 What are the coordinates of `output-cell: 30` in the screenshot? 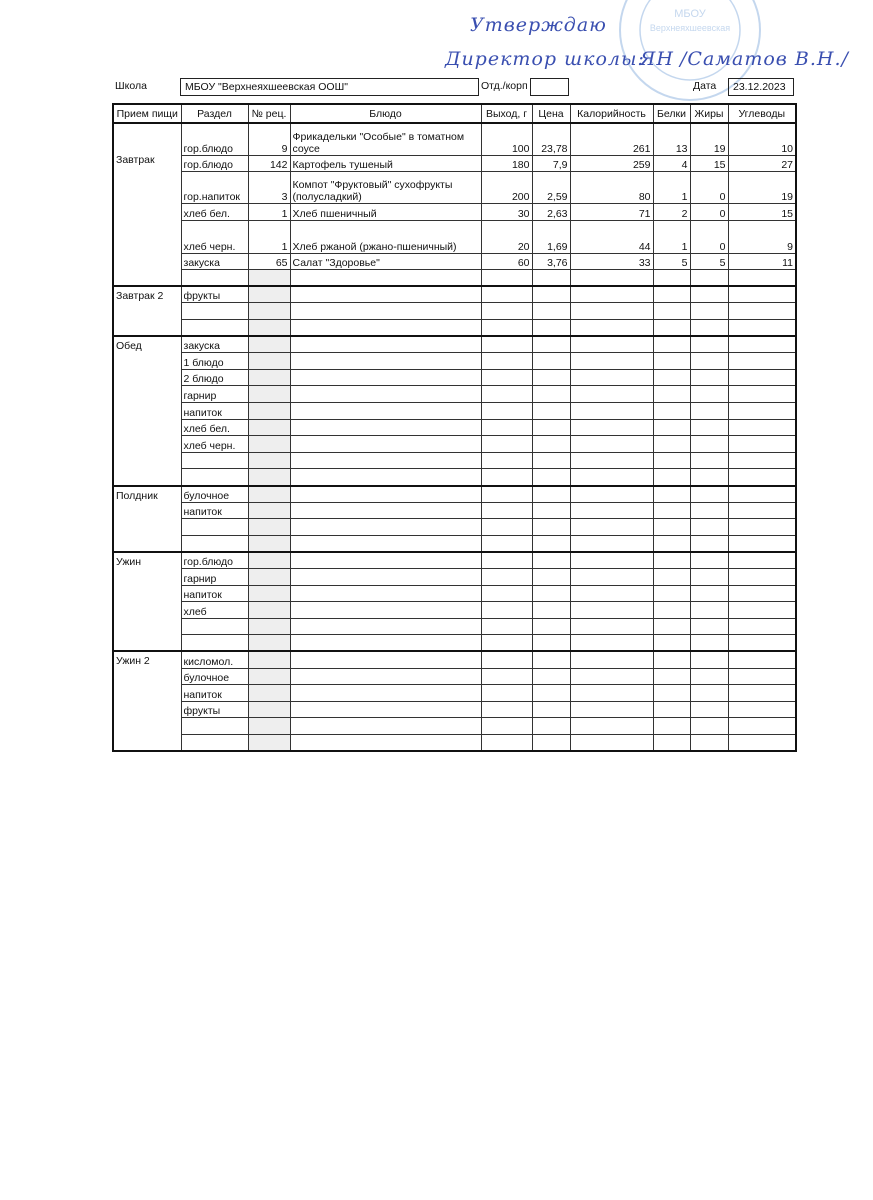 It's located at (506, 212).